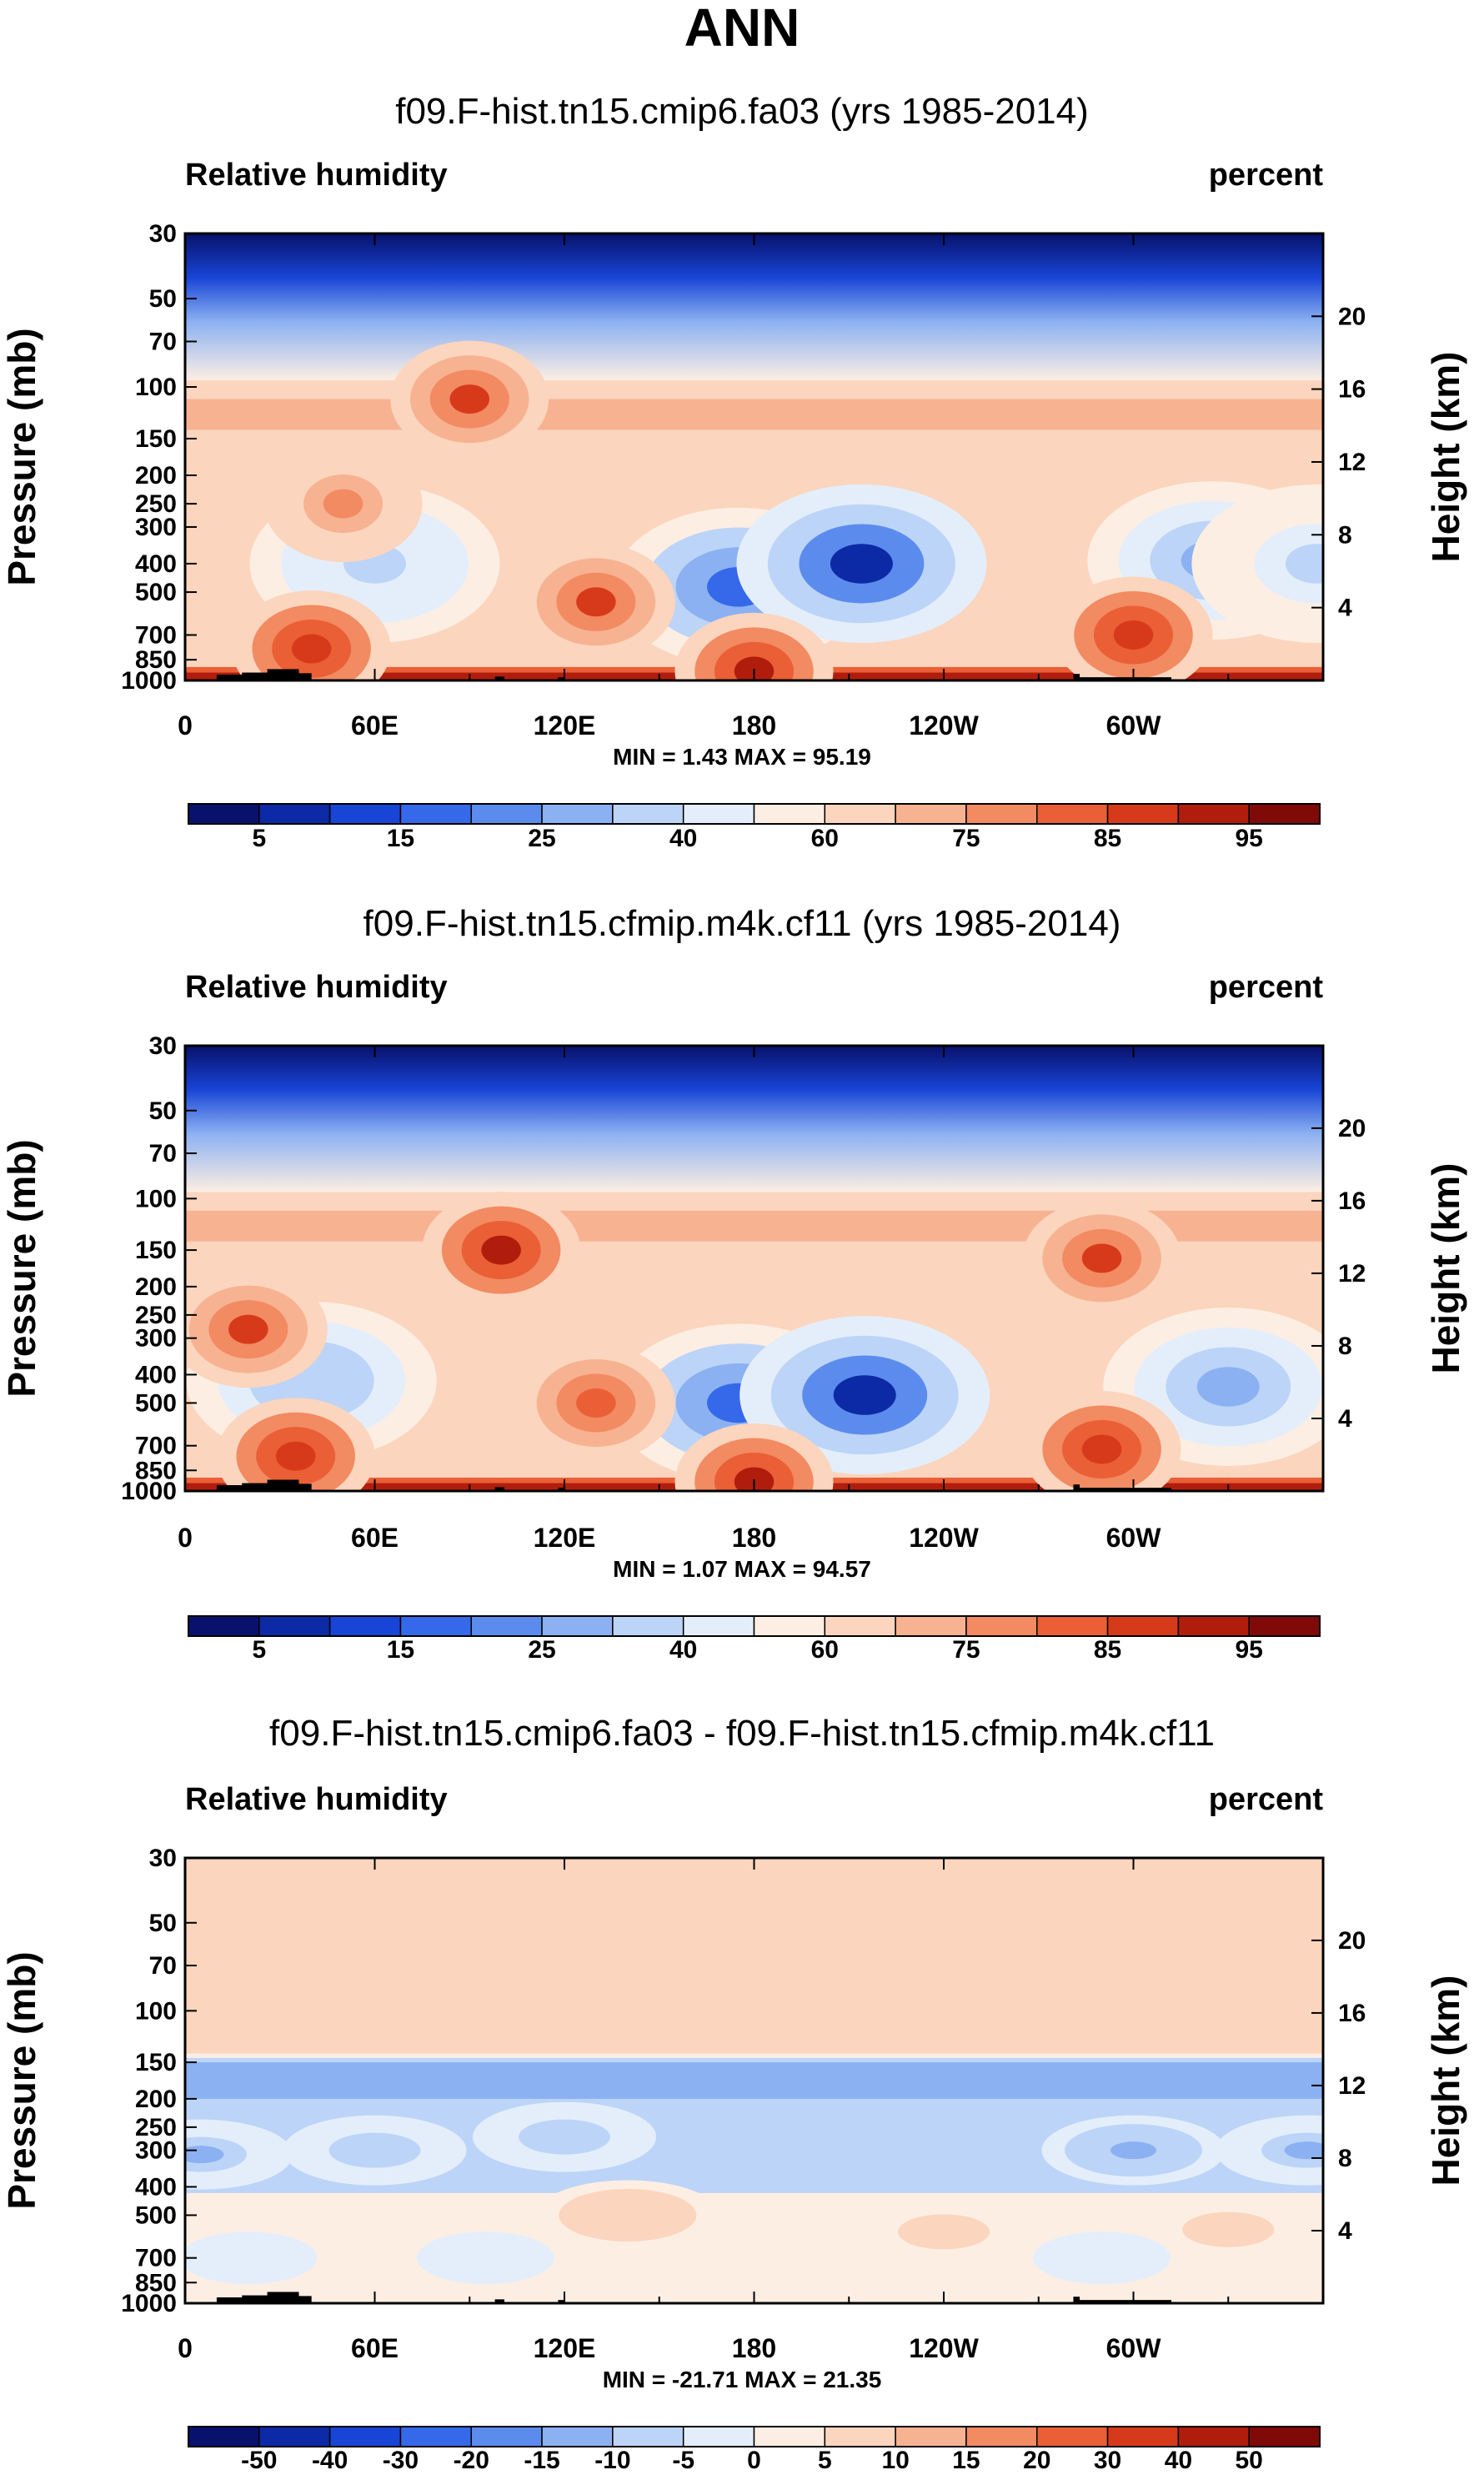 The image size is (1484, 2480). Describe the element at coordinates (612, 2461) in the screenshot. I see `colorbar-label: -10` at that location.